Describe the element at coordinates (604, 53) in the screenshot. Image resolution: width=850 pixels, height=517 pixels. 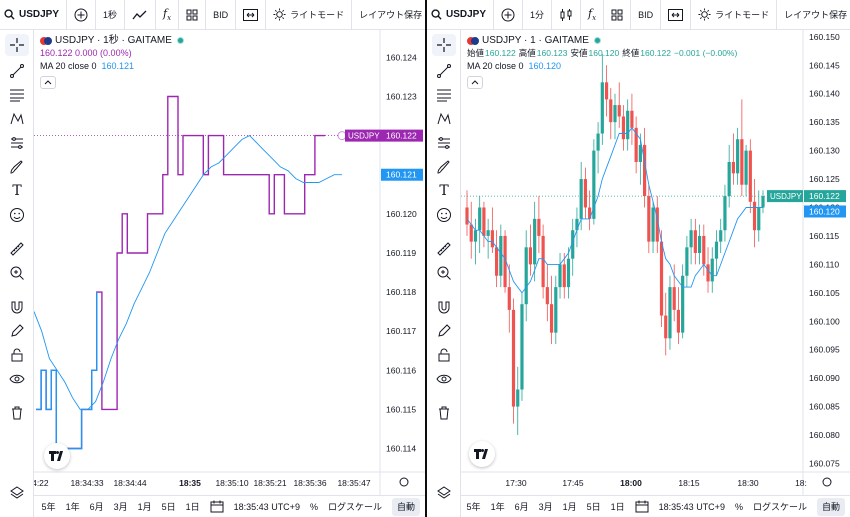
I see `low-value: 160.120` at that location.